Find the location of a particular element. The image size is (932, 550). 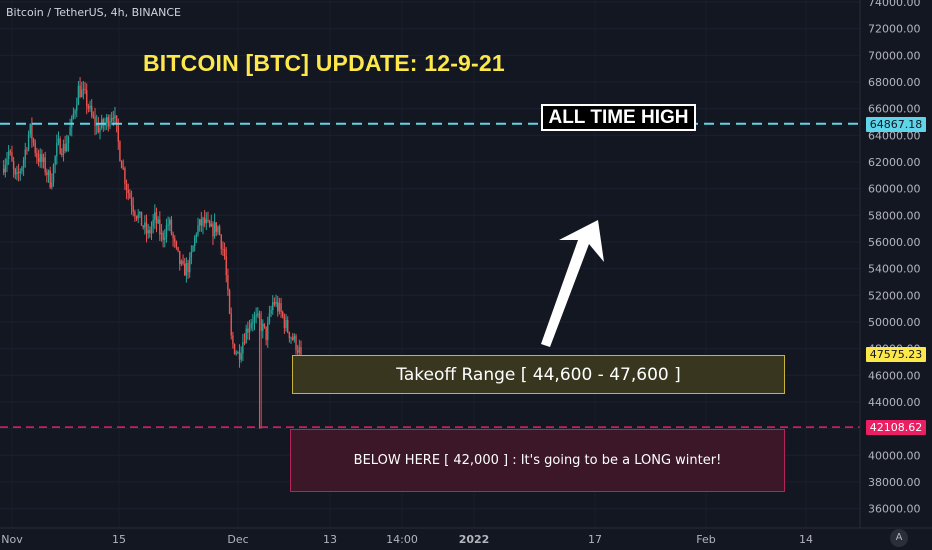

ath-price-tag: 64867.18 is located at coordinates (896, 124).